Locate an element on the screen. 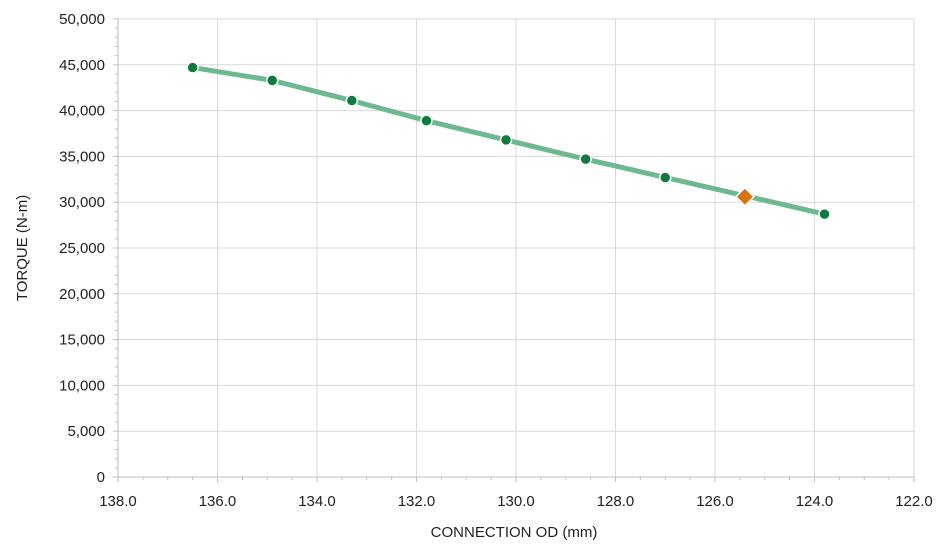  y-tick-label: 25,000 is located at coordinates (82, 248).